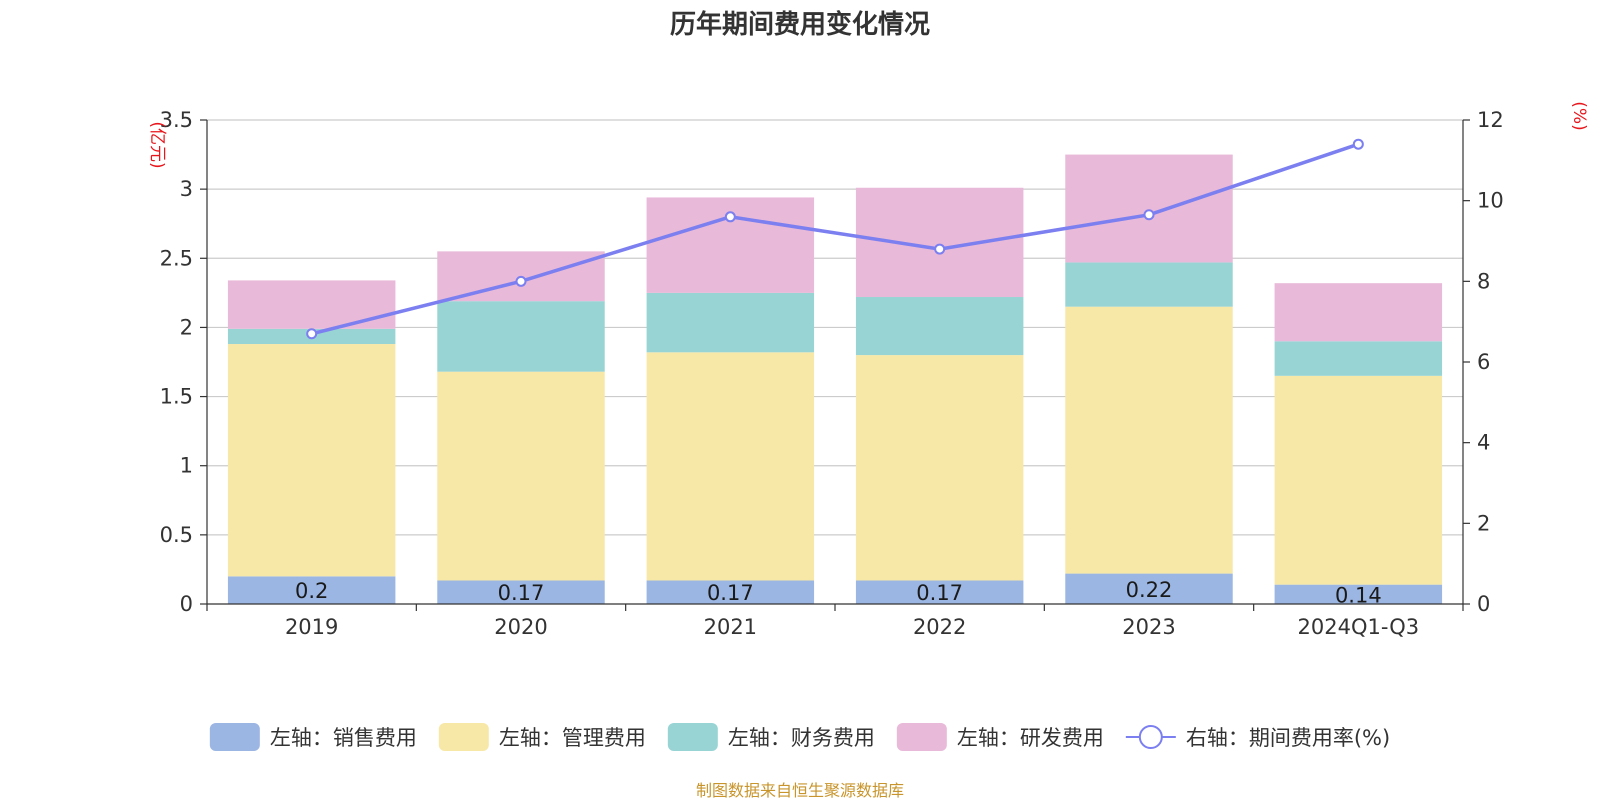 The image size is (1600, 800). I want to click on right-tick-label: 8, so click(1483, 281).